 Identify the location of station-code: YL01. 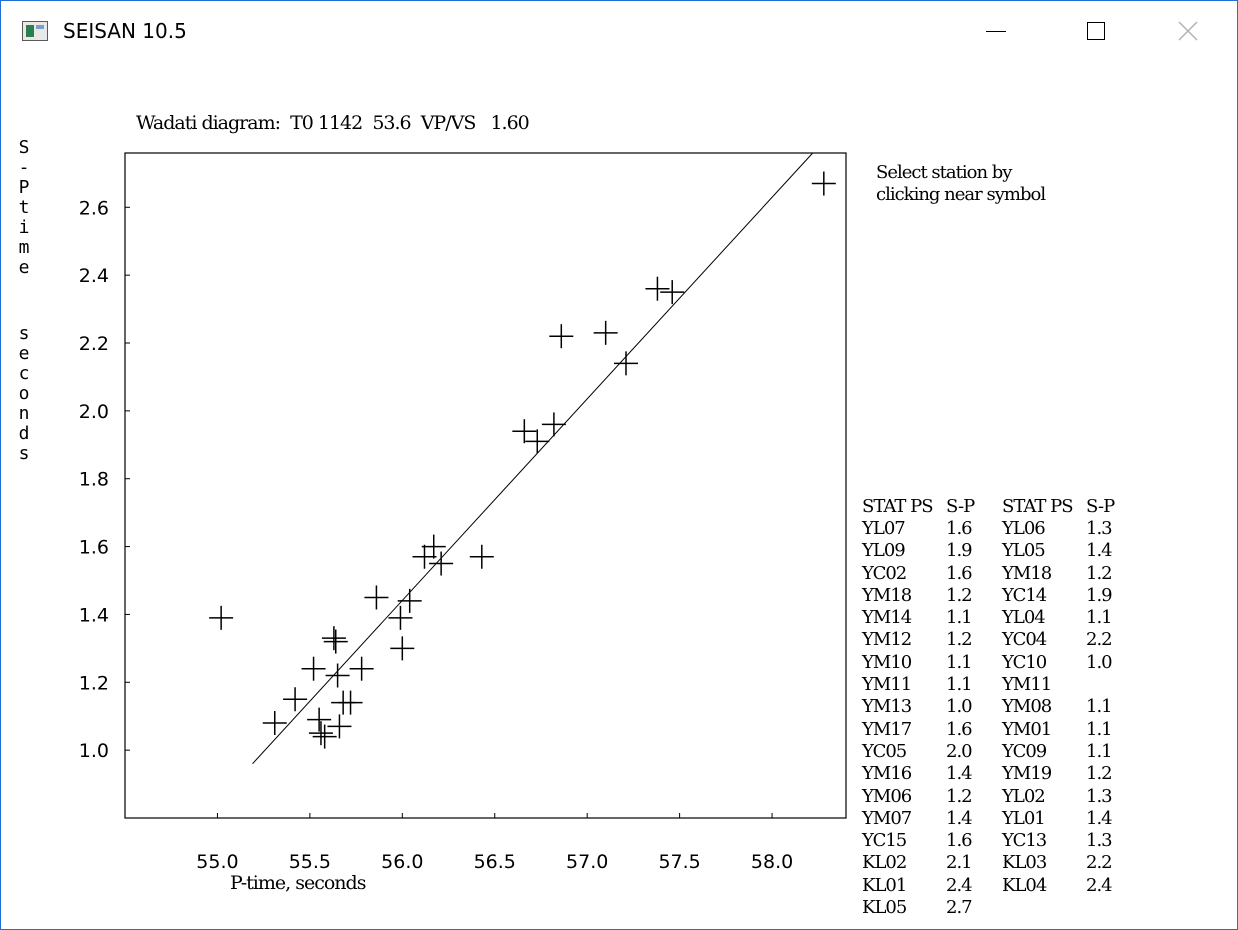
(1024, 818).